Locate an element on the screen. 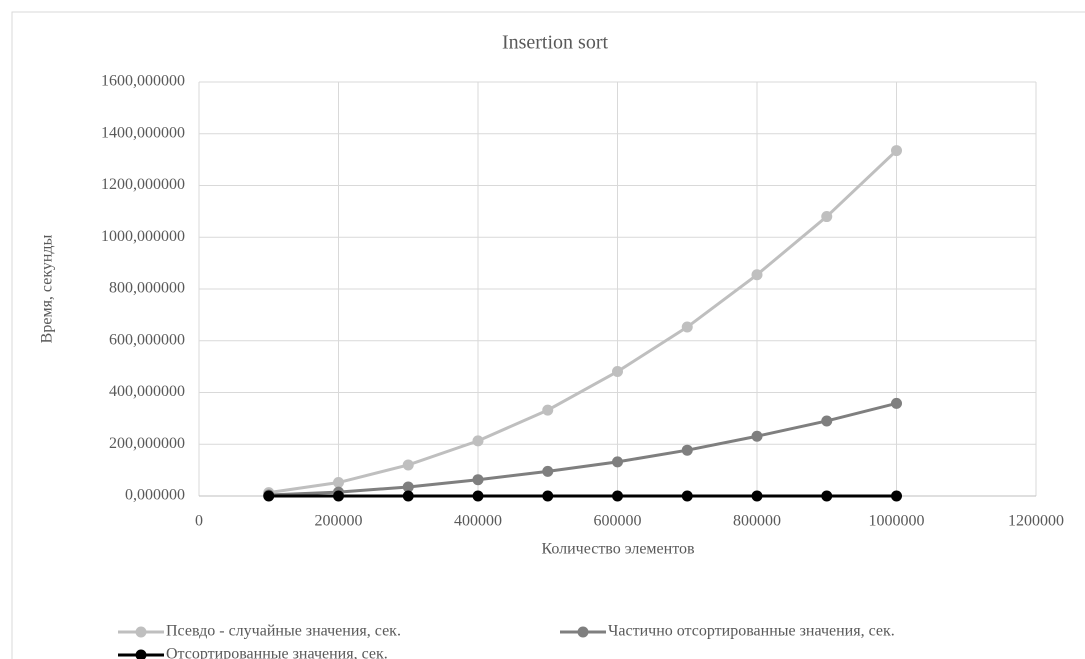 This screenshot has height=659, width=1085. x-tick-label: 1000000 is located at coordinates (897, 521).